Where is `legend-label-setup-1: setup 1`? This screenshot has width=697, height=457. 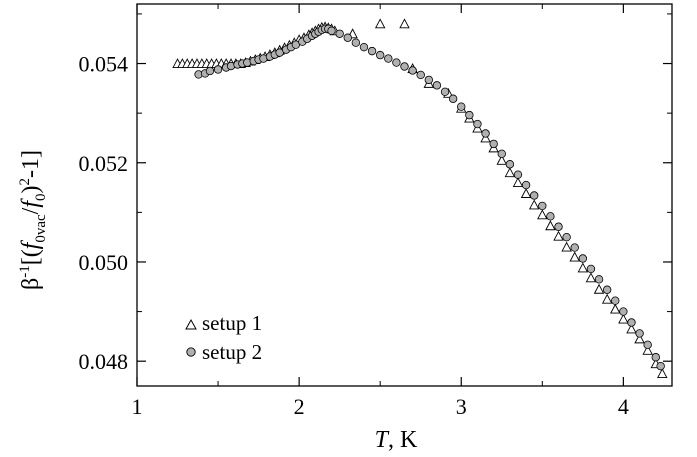 legend-label-setup-1: setup 1 is located at coordinates (232, 323).